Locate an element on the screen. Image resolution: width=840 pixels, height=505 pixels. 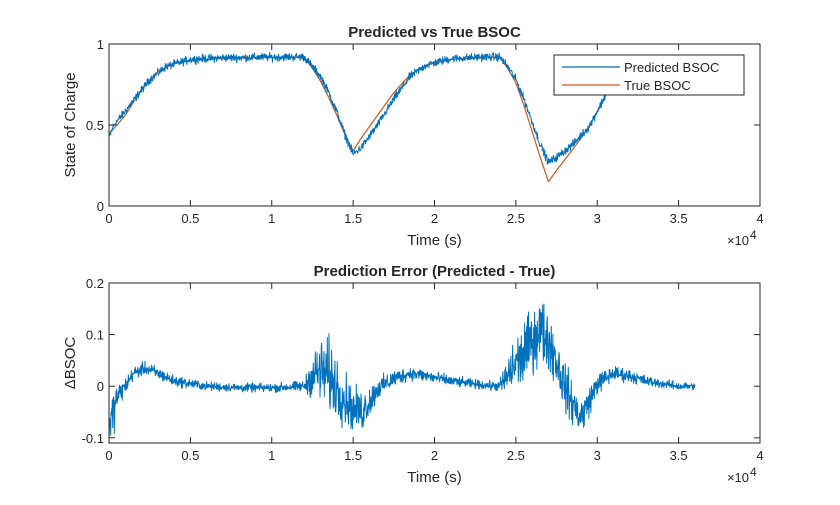
legend-box is located at coordinates (649, 75).